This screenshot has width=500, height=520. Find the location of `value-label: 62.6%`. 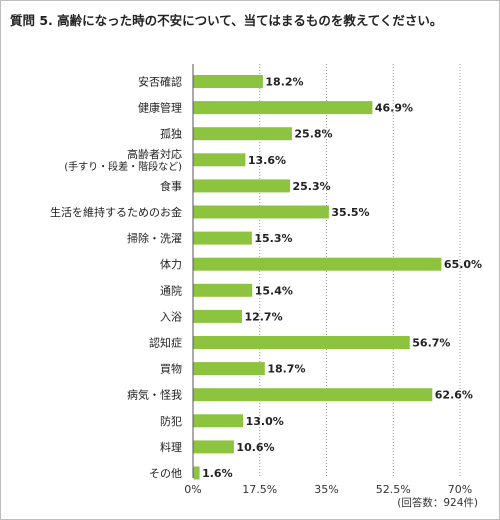

value-label: 62.6% is located at coordinates (454, 395).